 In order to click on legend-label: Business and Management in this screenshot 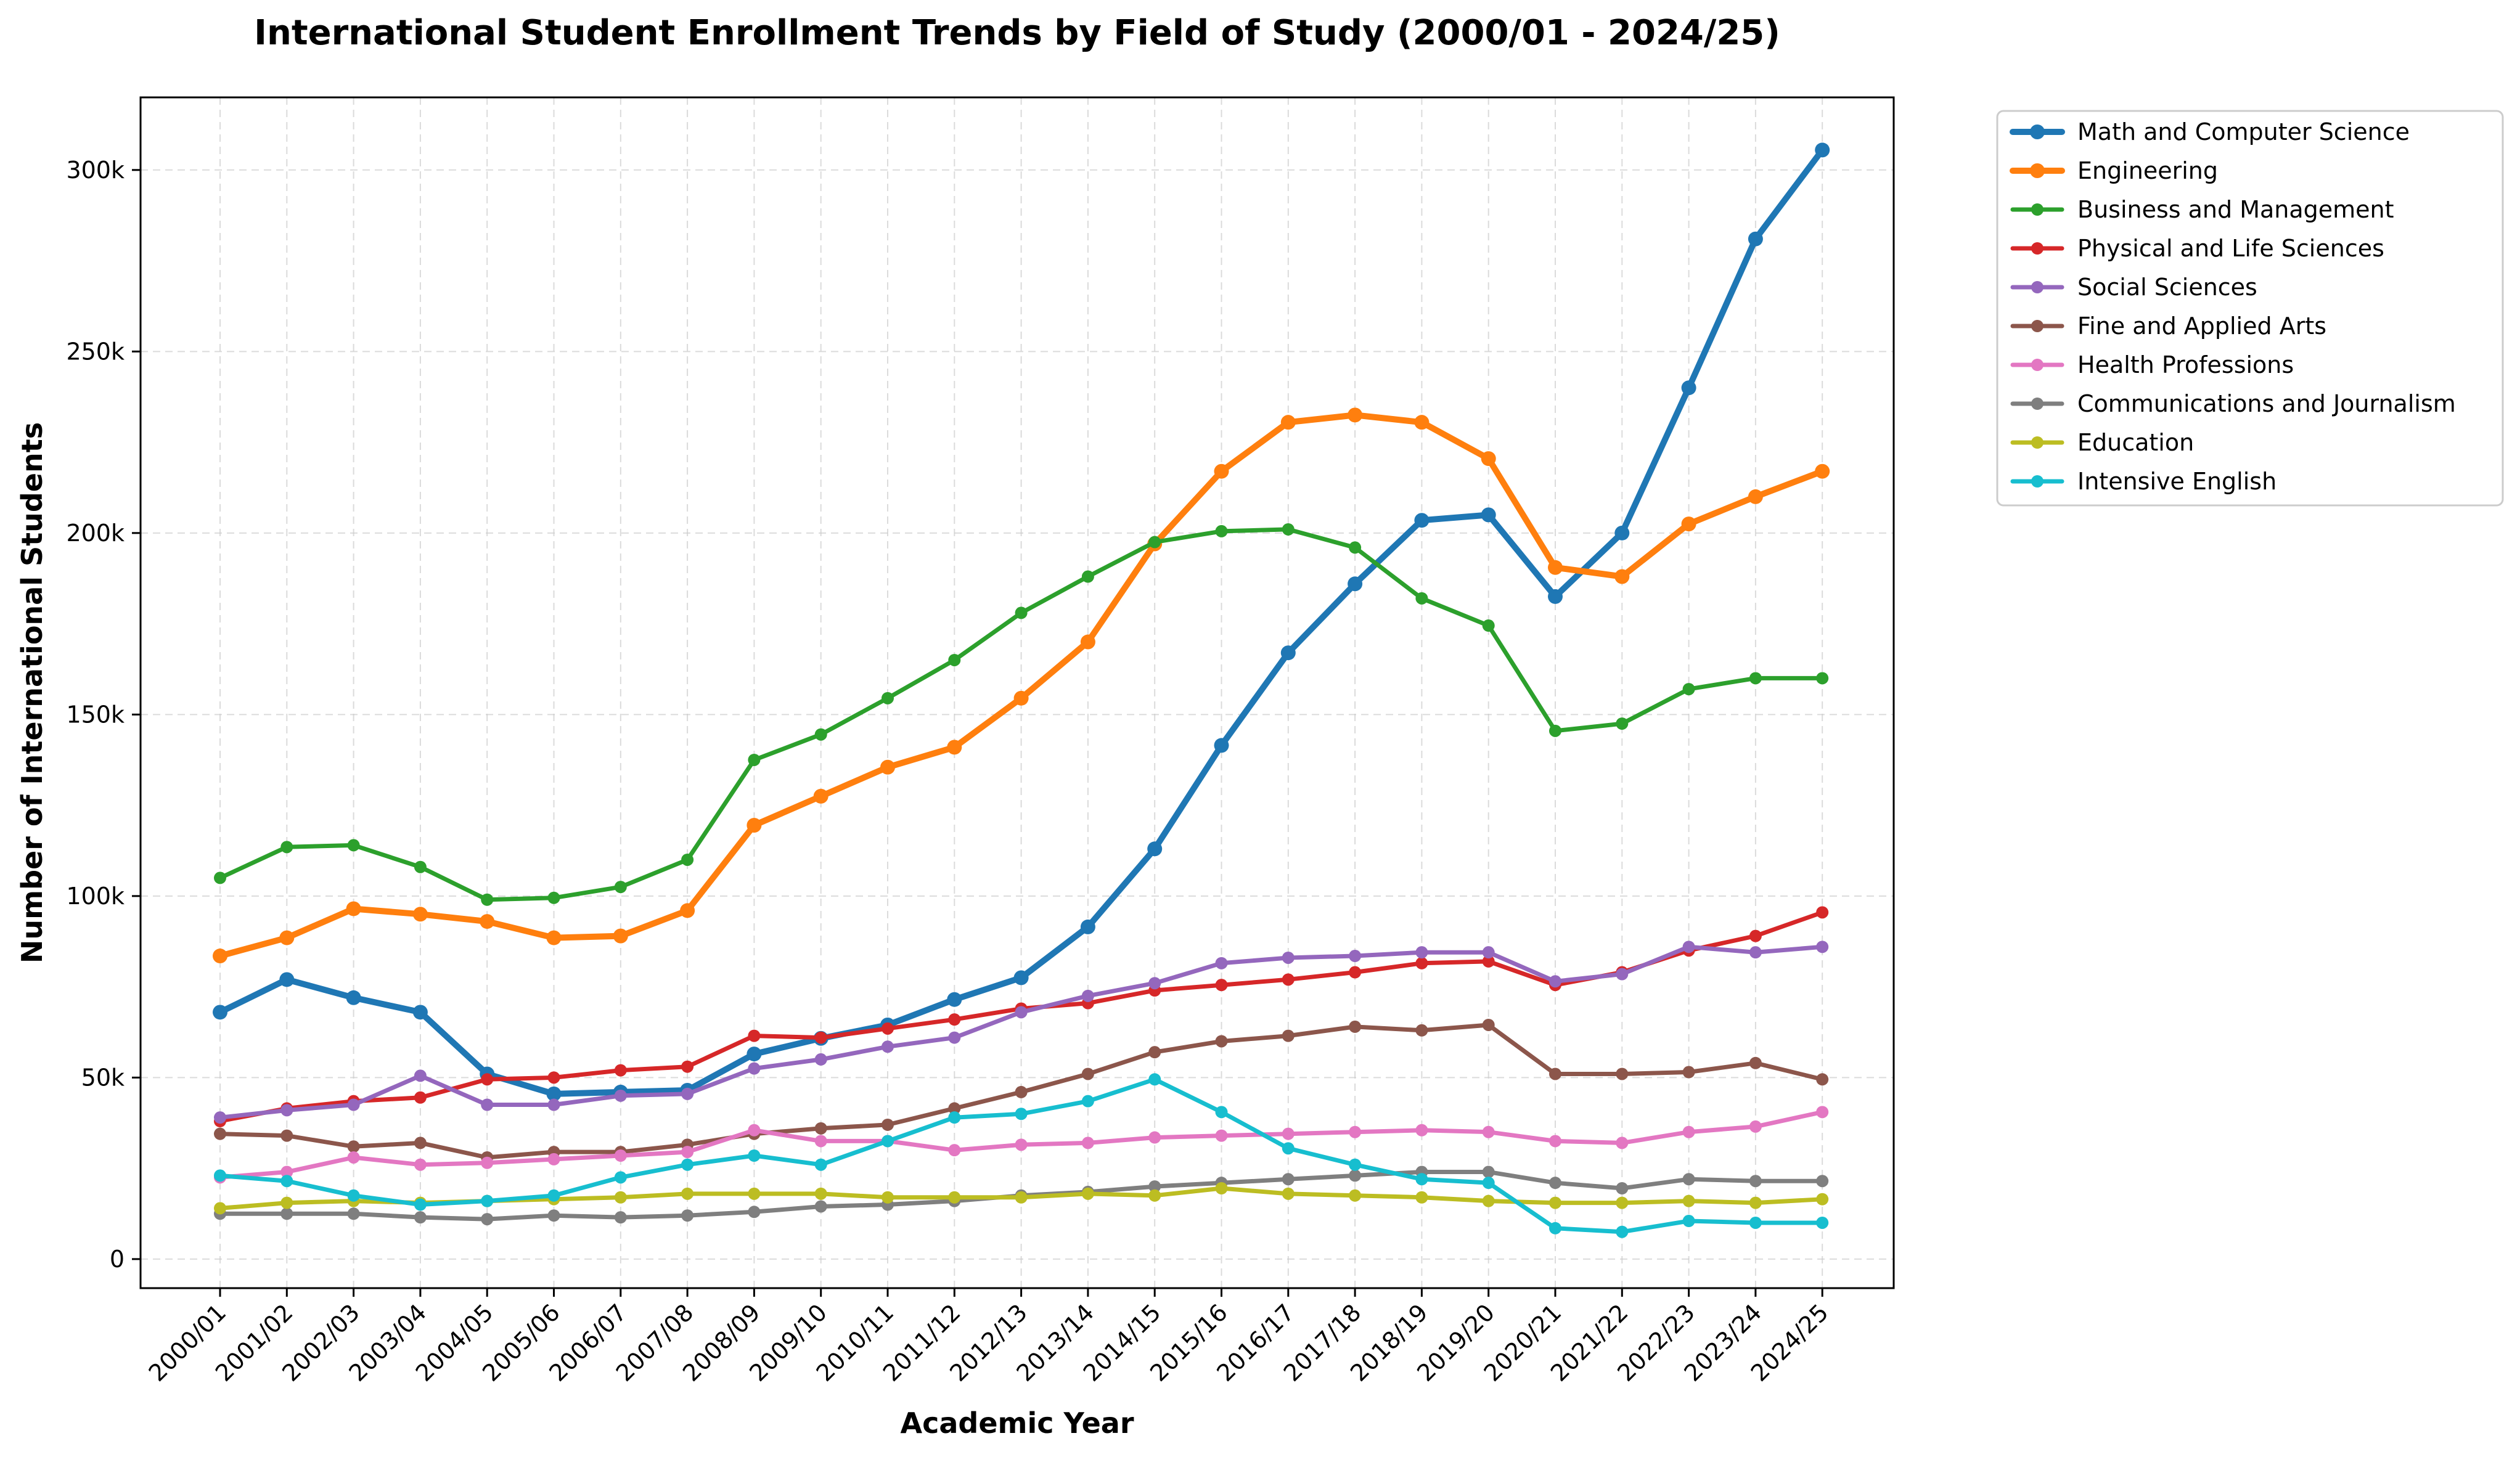, I will do `click(2235, 209)`.